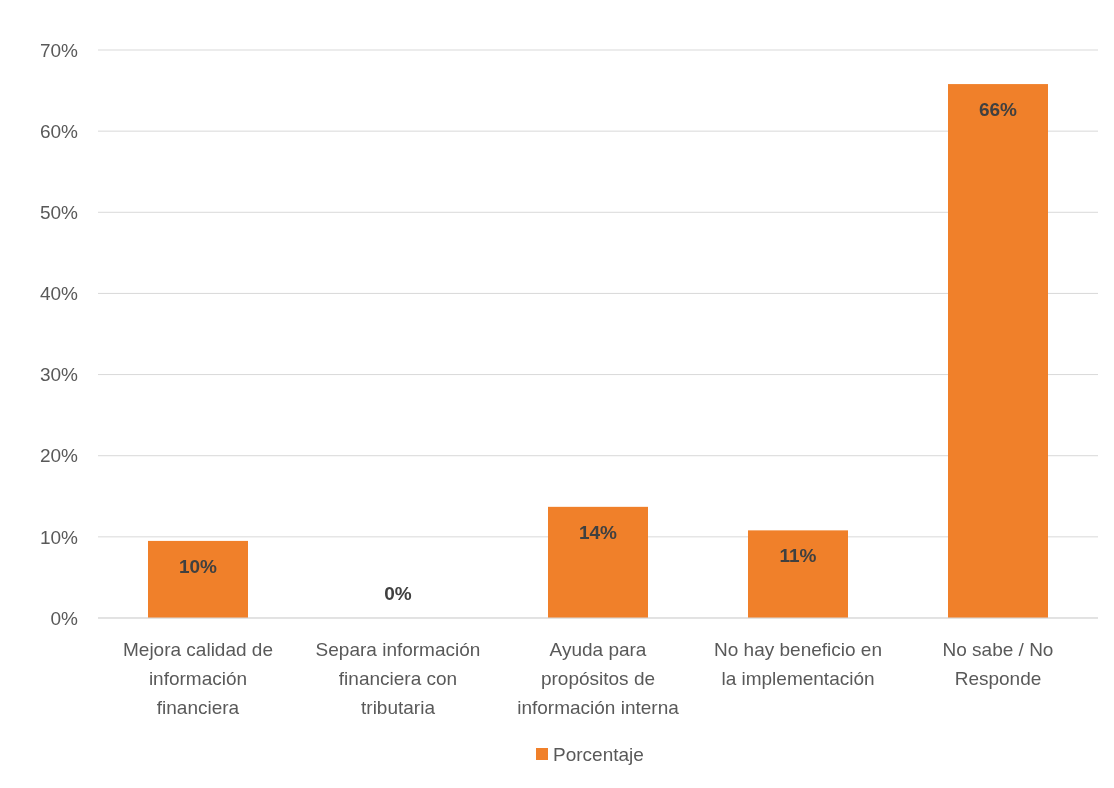  What do you see at coordinates (59, 131) in the screenshot?
I see `y-tick-label: 60%` at bounding box center [59, 131].